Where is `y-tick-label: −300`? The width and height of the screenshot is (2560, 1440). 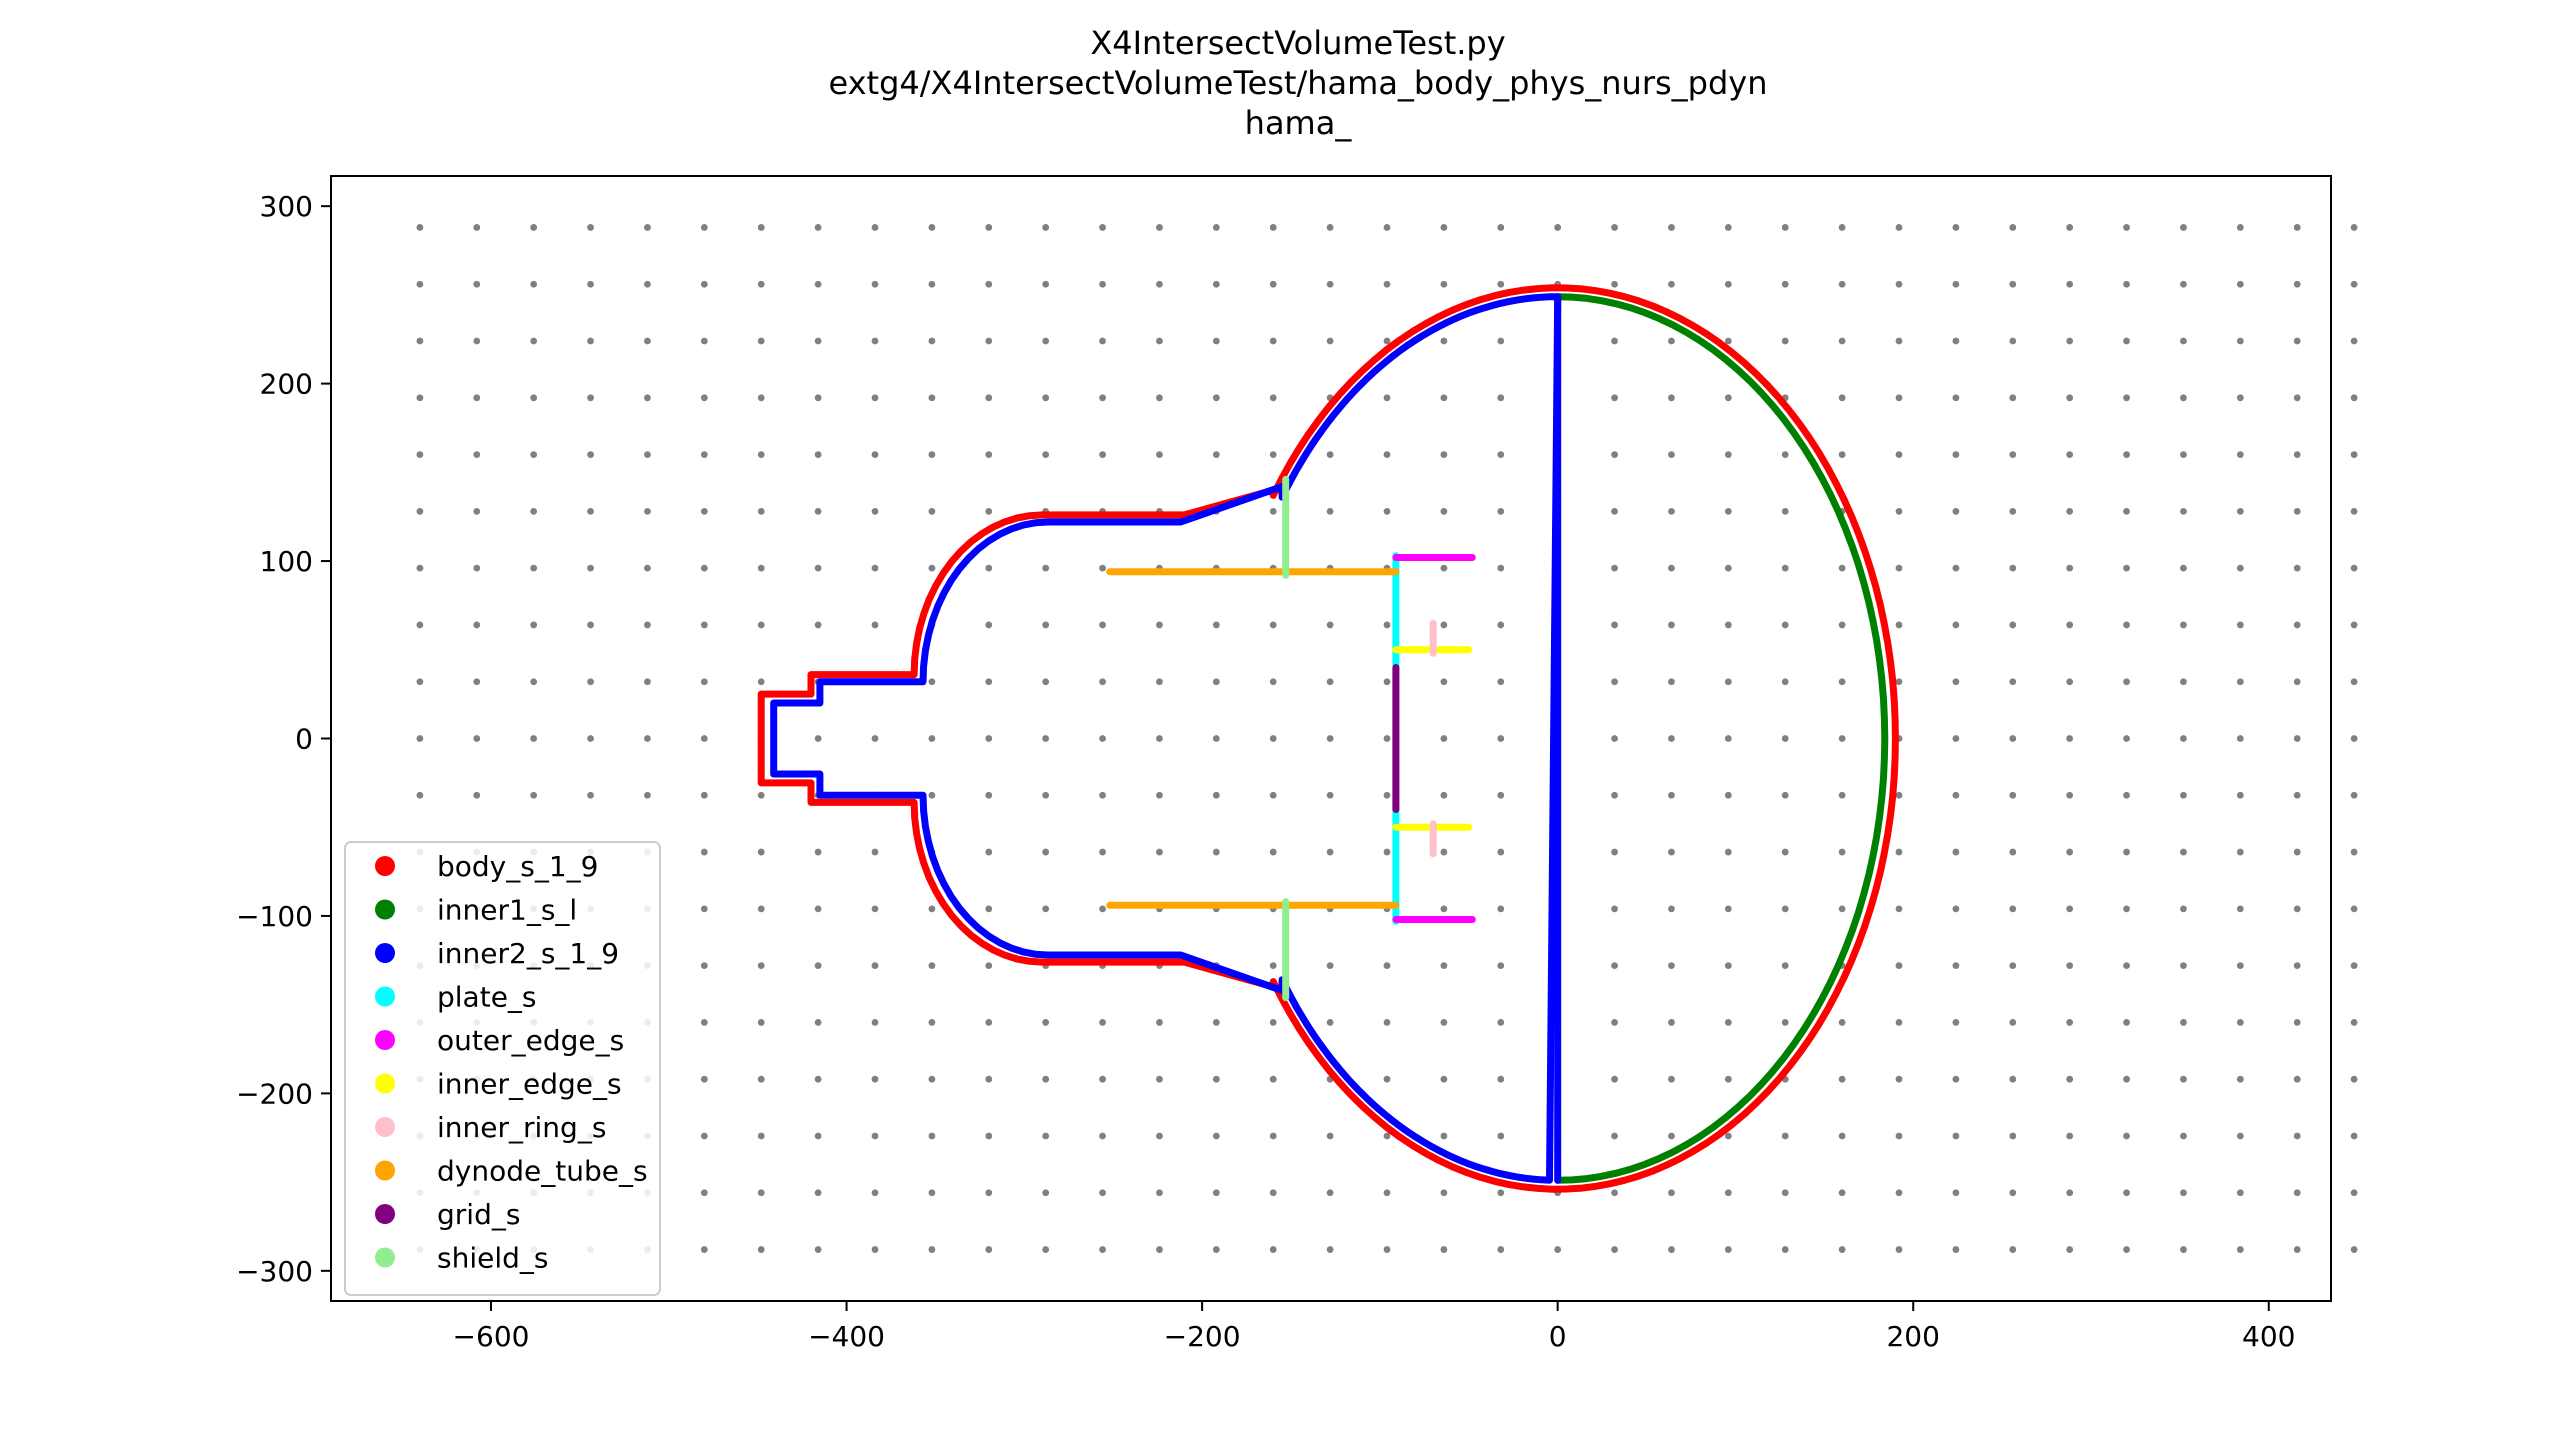 y-tick-label: −300 is located at coordinates (274, 1271).